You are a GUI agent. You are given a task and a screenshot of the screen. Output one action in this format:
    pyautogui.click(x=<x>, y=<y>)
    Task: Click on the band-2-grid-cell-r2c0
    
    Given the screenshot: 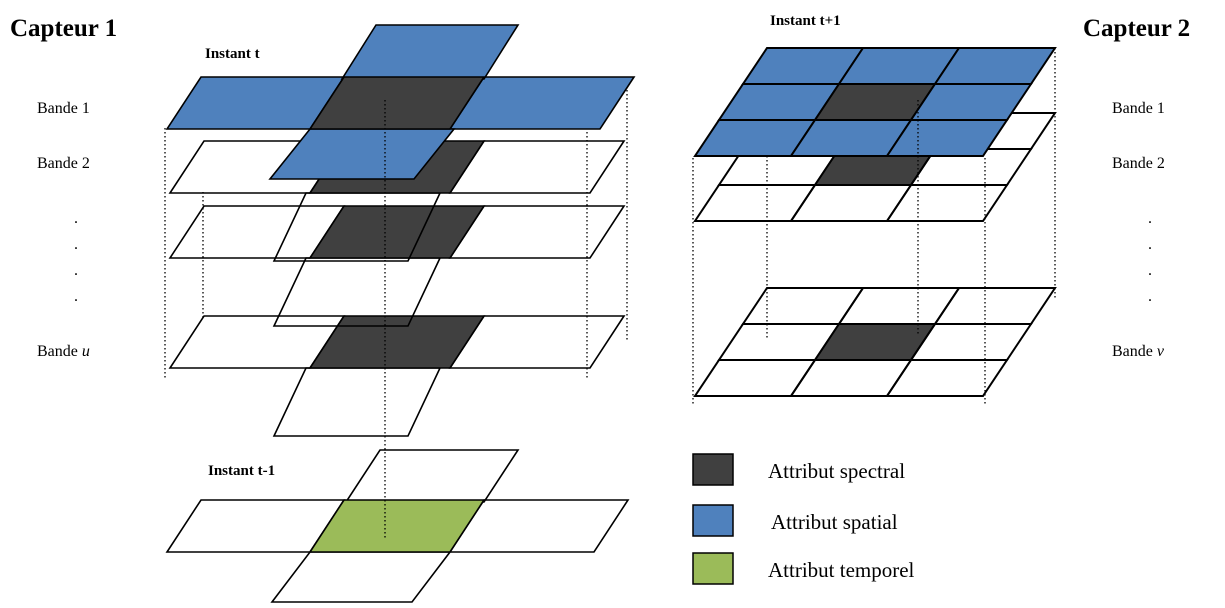 What is the action you would take?
    pyautogui.click(x=755, y=203)
    